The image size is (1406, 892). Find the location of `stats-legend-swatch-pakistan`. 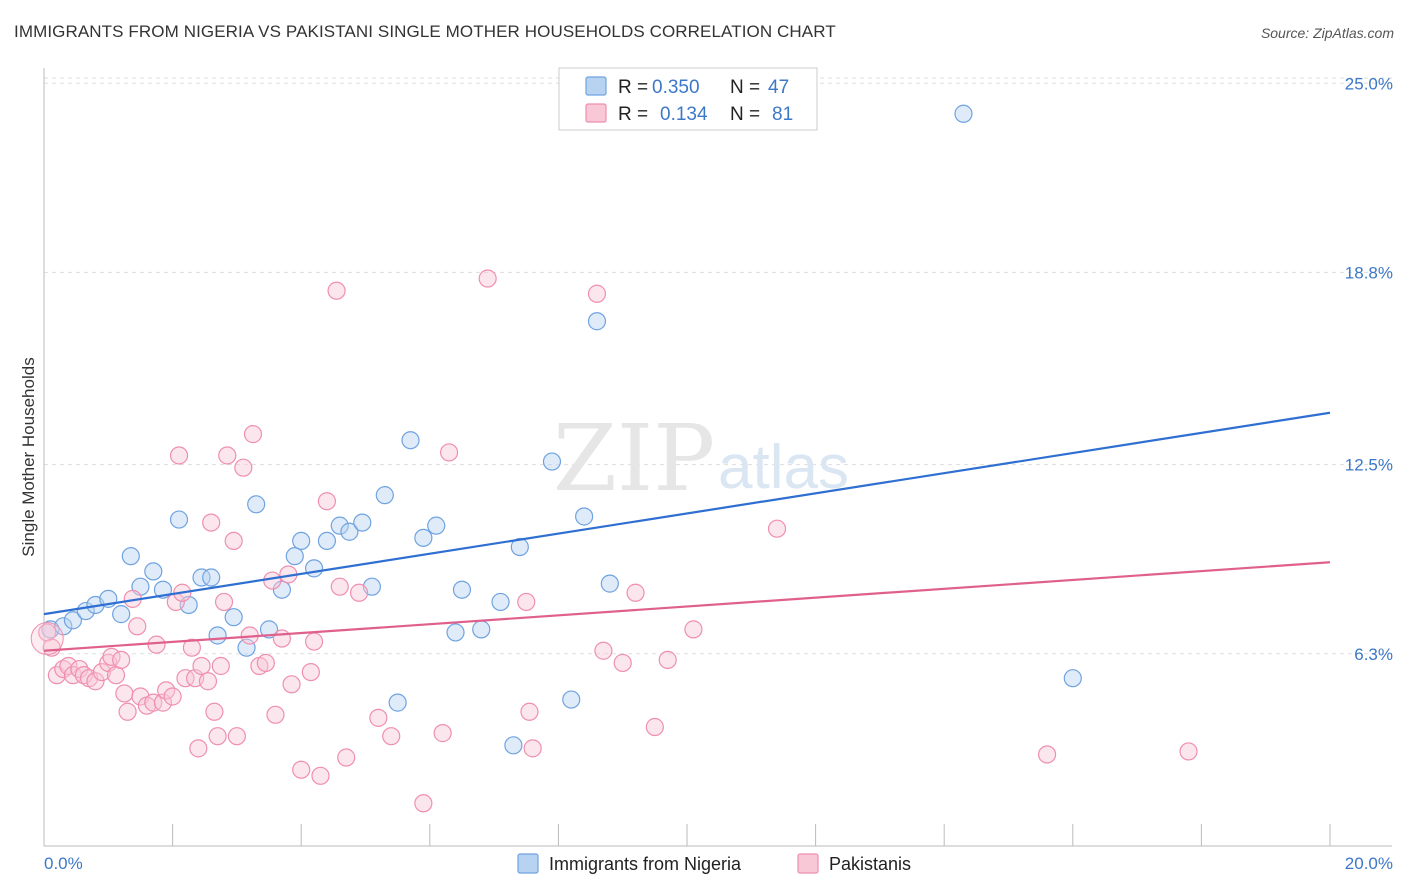

stats-legend-swatch-pakistan is located at coordinates (596, 113).